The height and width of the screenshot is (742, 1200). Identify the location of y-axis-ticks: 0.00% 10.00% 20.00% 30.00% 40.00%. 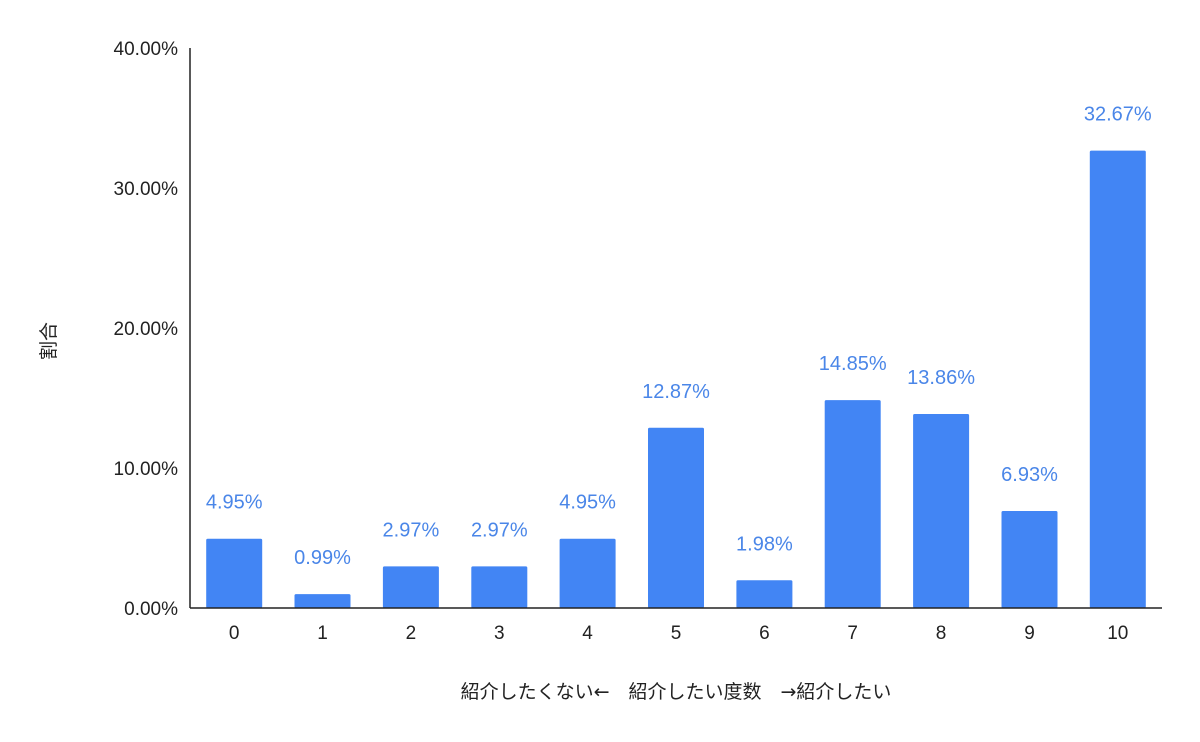
(146, 329).